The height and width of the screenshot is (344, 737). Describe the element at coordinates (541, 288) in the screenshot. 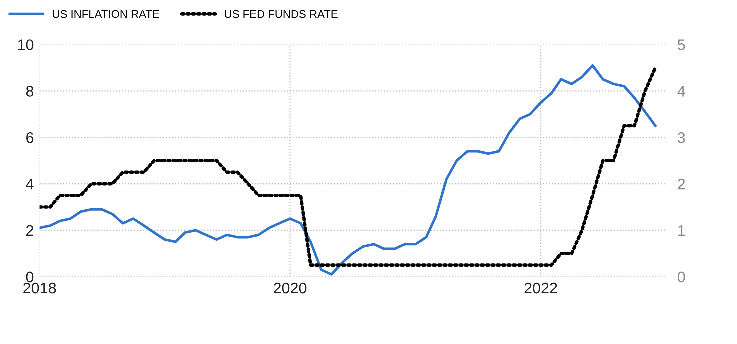

I see `x-tick-label: 2022` at that location.